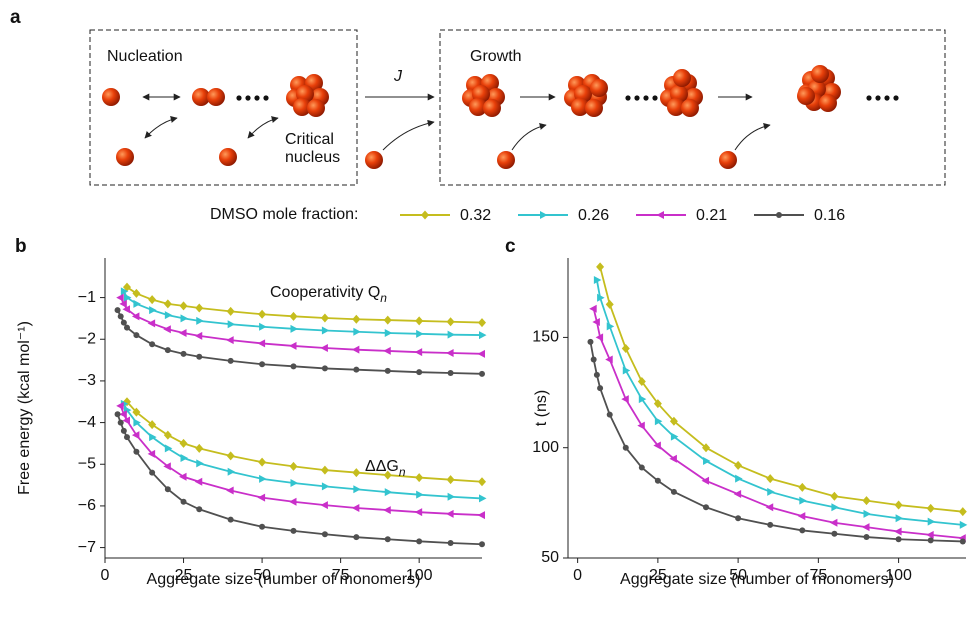 Image resolution: width=969 pixels, height=617 pixels. What do you see at coordinates (383, 298) in the screenshot?
I see `annotation-subscript: n` at bounding box center [383, 298].